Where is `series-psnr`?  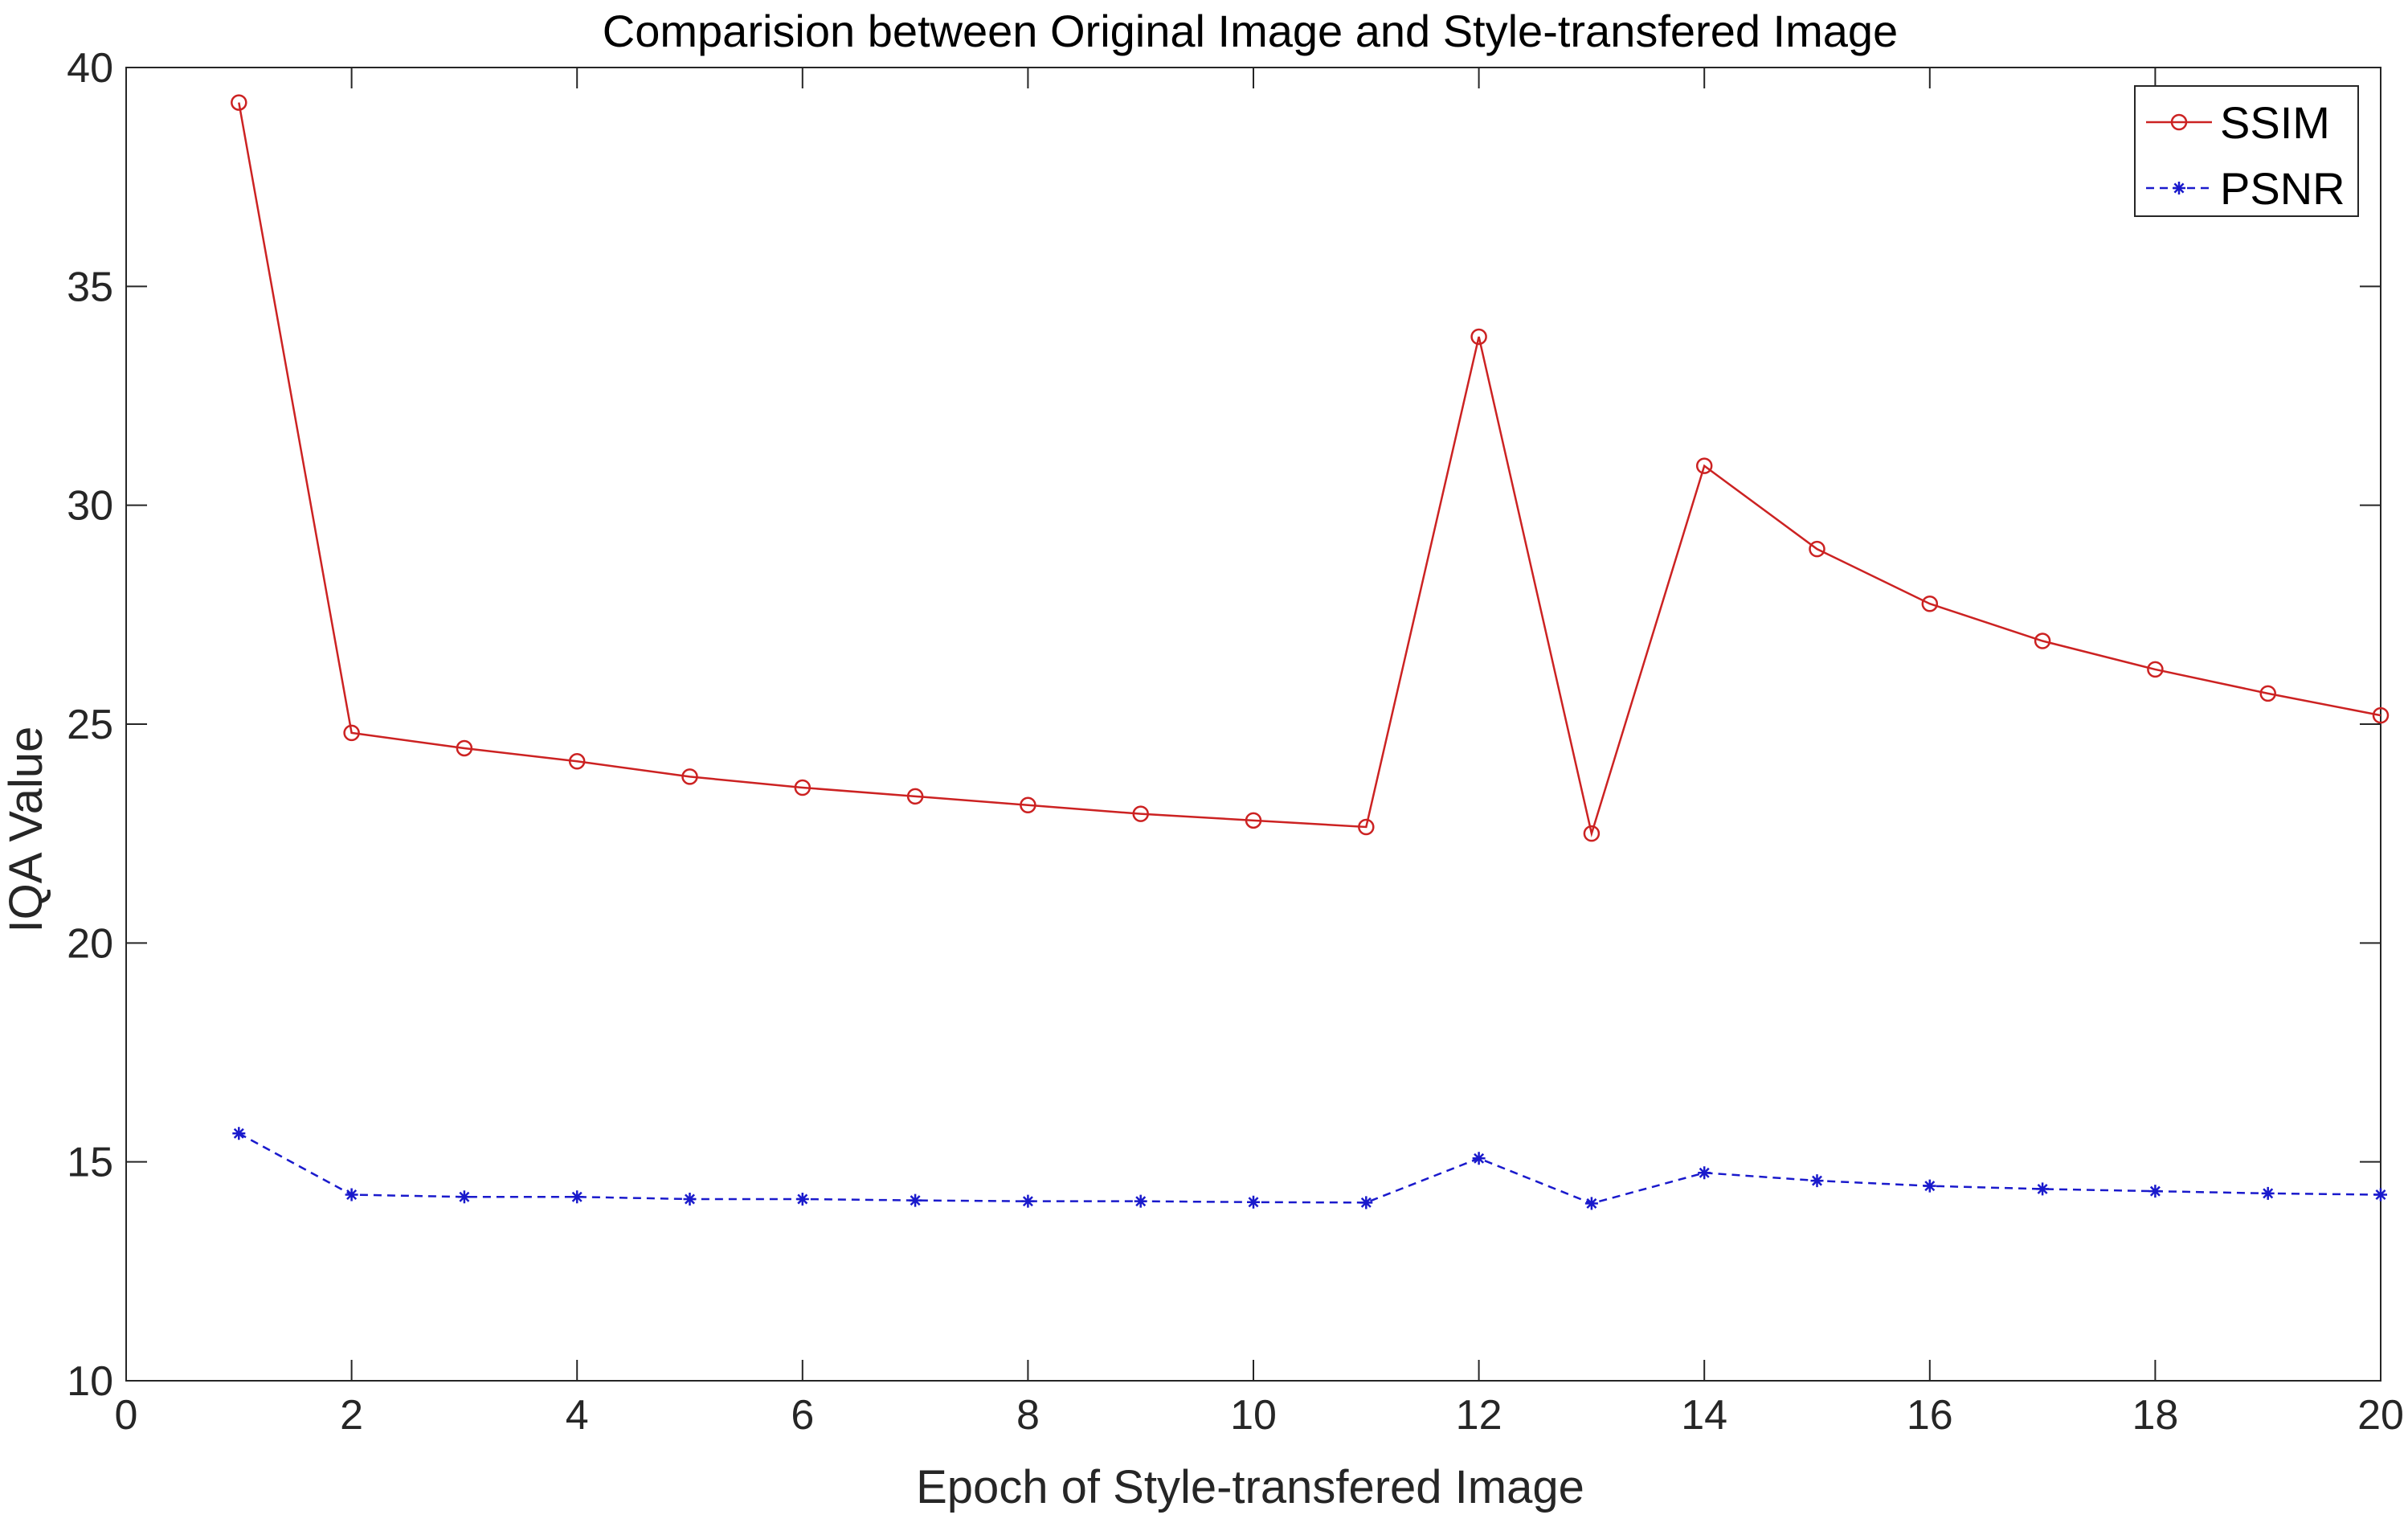 series-psnr is located at coordinates (1309, 1168).